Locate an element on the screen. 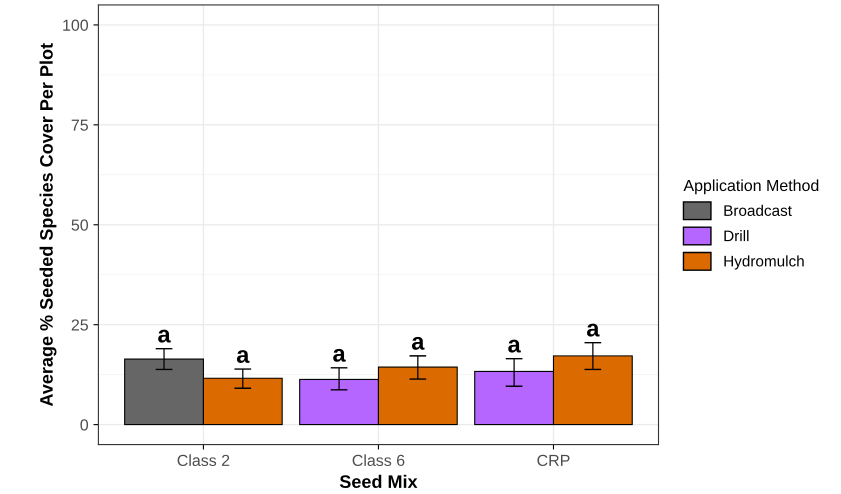  y-tick-label: 75 is located at coordinates (80, 125).